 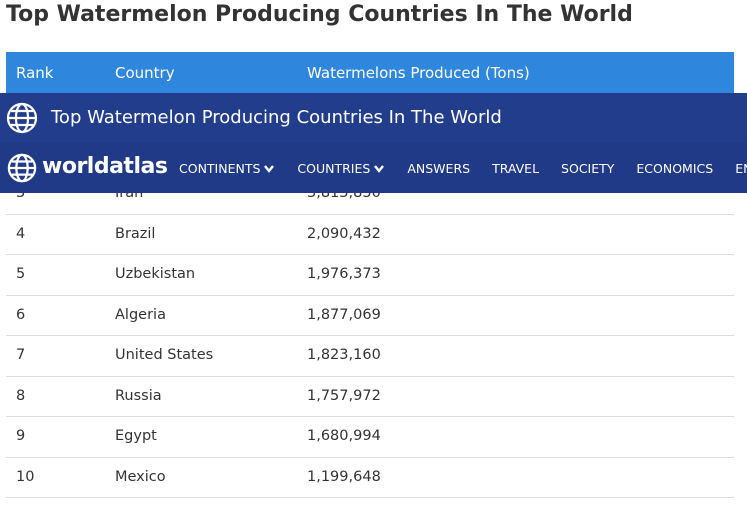 What do you see at coordinates (135, 233) in the screenshot?
I see `table-cell: Brazil` at bounding box center [135, 233].